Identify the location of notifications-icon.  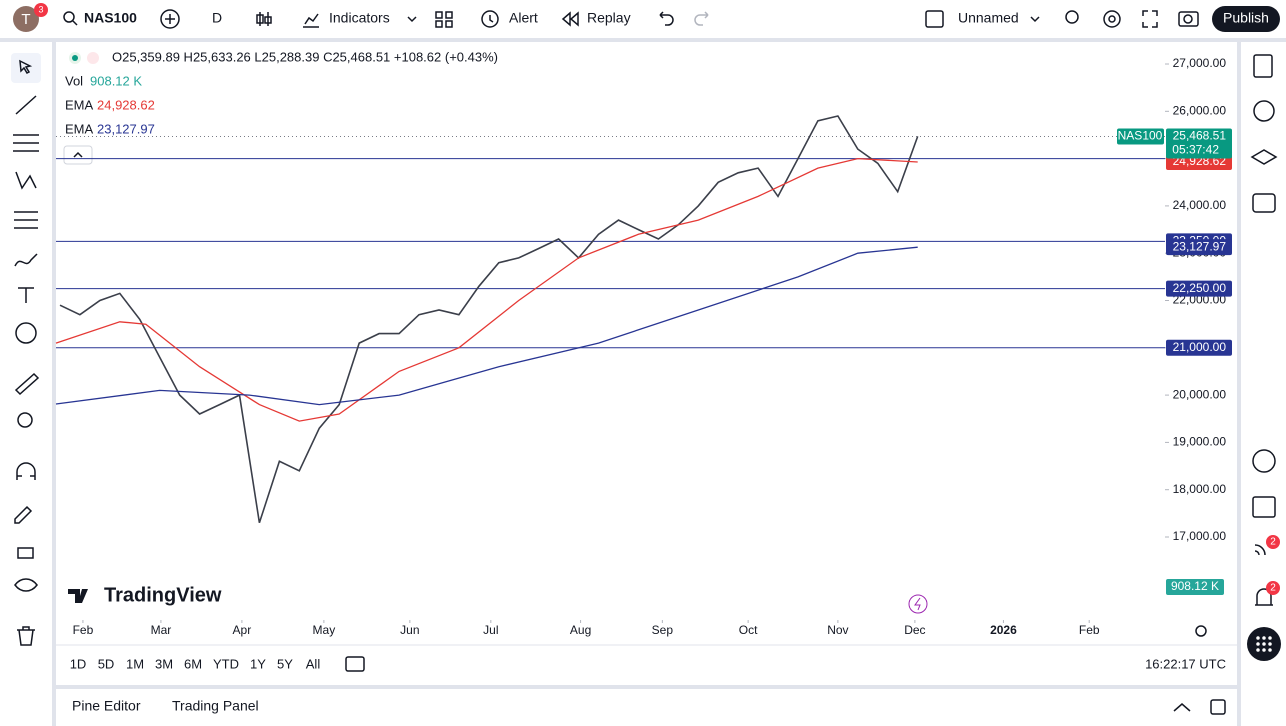
(1264, 597).